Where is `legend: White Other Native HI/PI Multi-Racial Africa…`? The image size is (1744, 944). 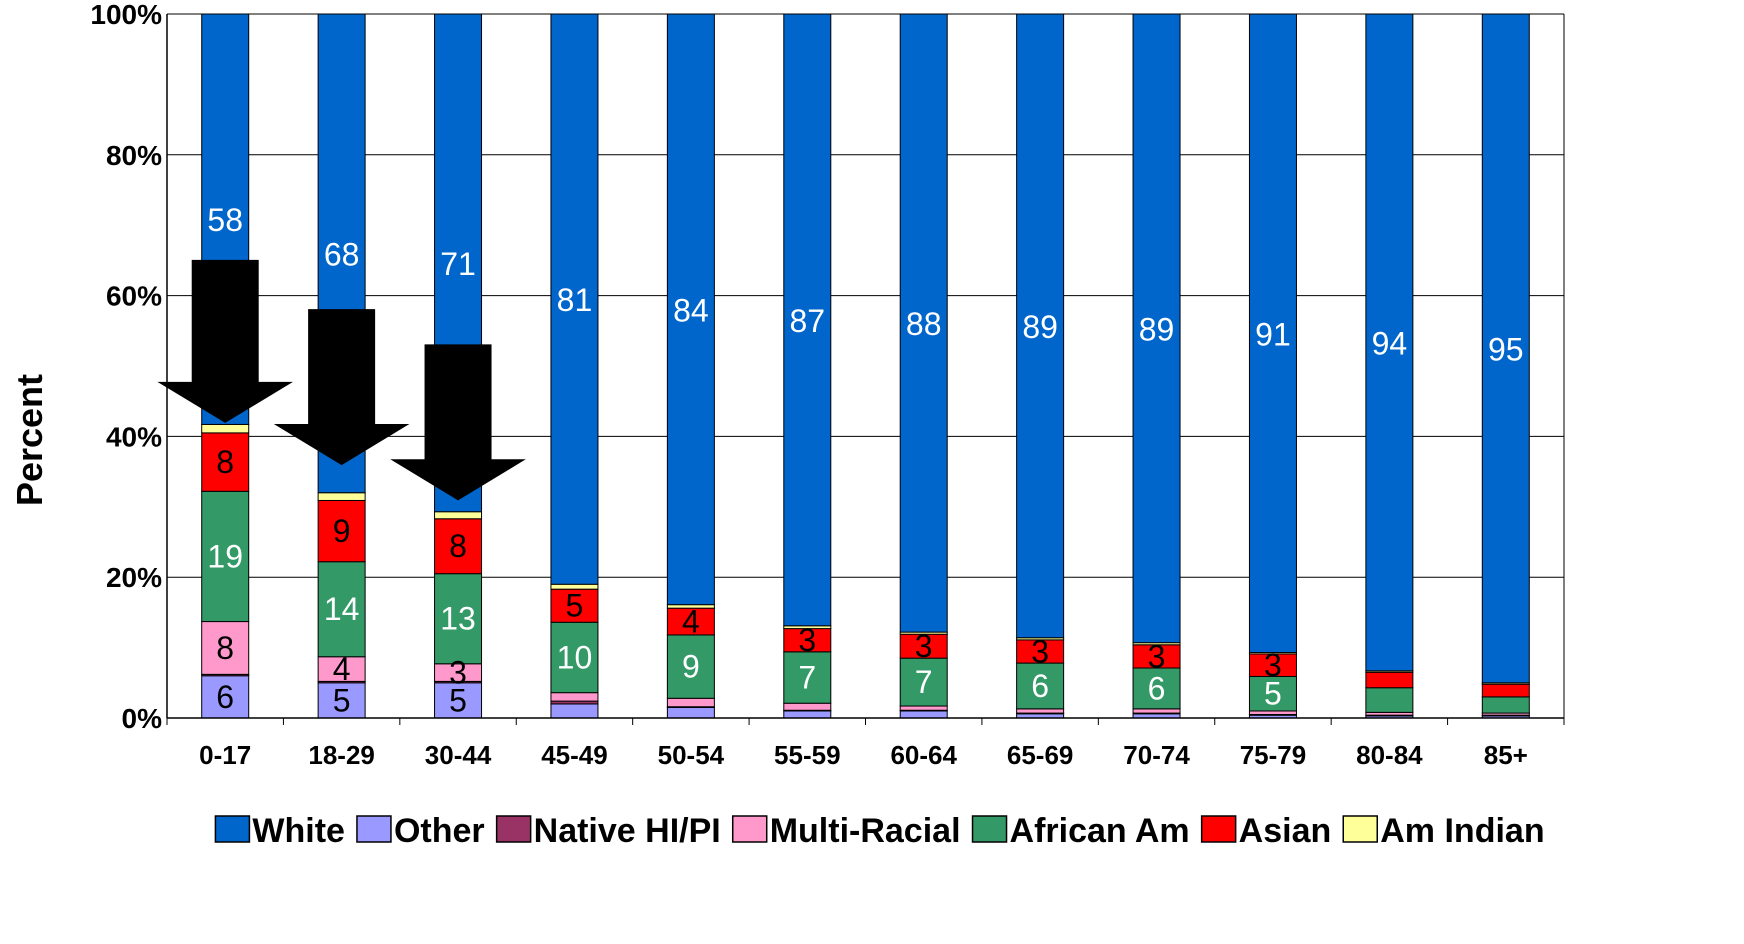 legend: White Other Native HI/PI Multi-Racial Africa… is located at coordinates (879, 831).